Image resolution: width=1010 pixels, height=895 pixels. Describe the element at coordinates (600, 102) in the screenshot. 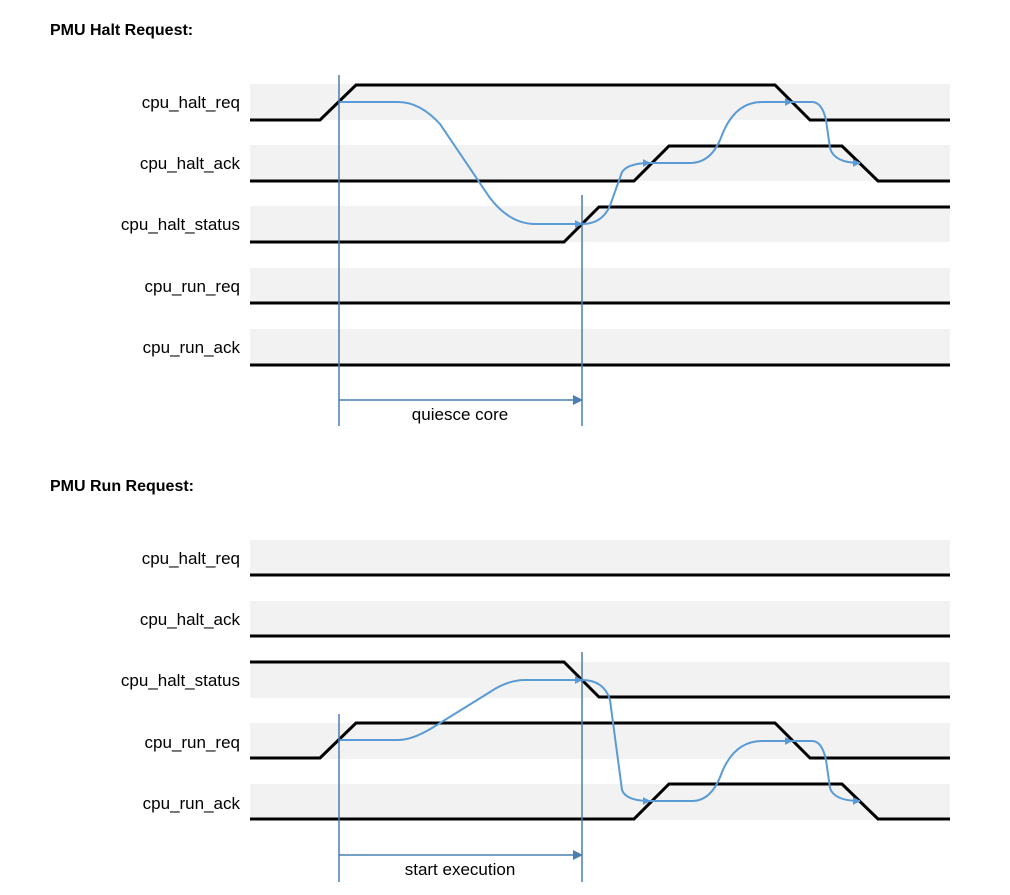

I see `waveform-cpu-halt-req` at that location.